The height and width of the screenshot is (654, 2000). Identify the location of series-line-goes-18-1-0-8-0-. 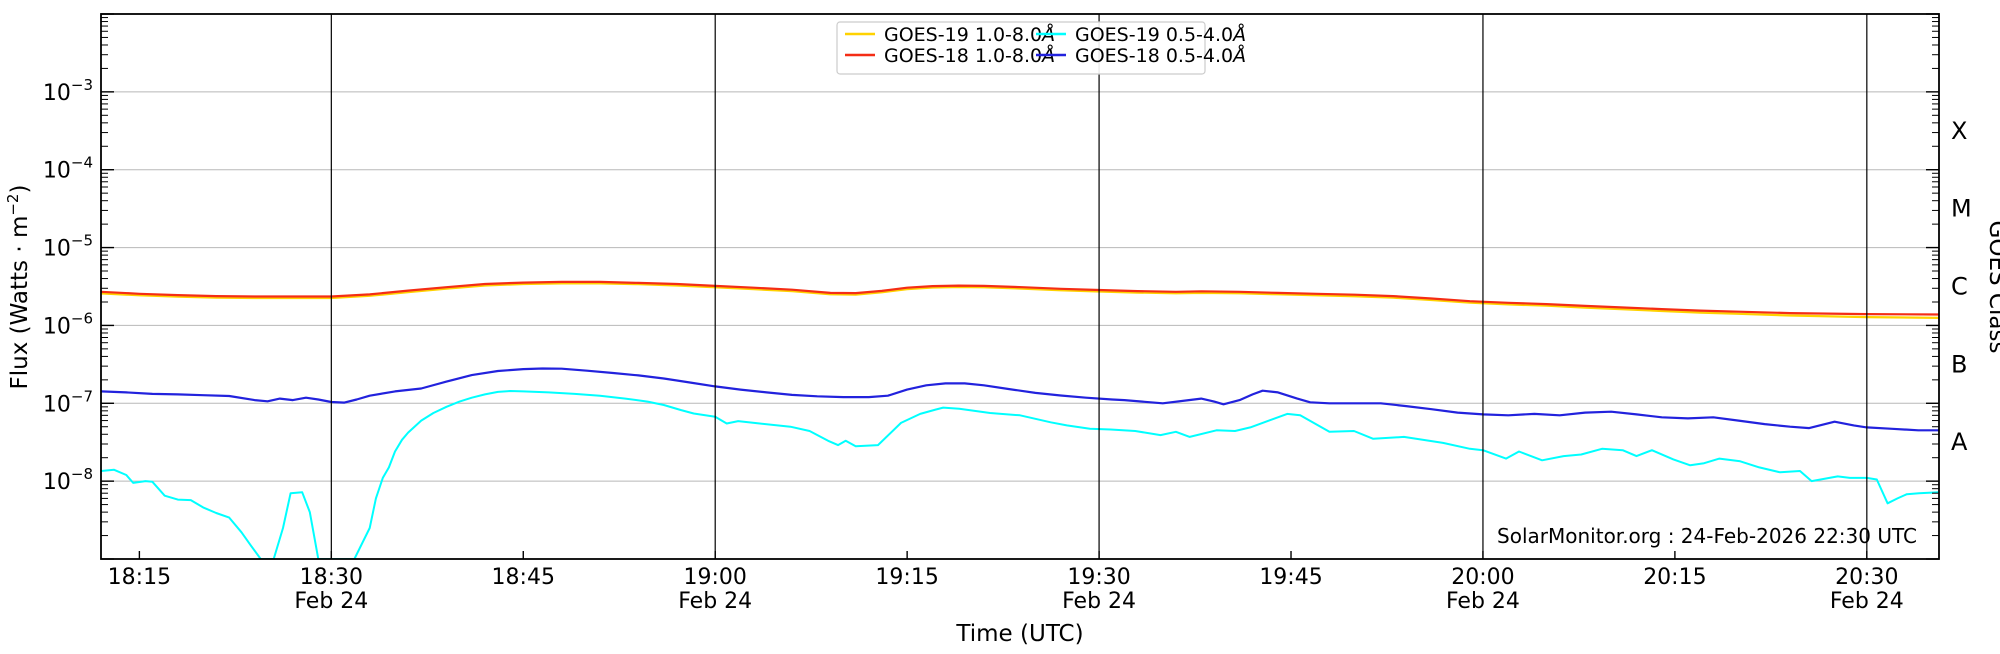
(1020, 298).